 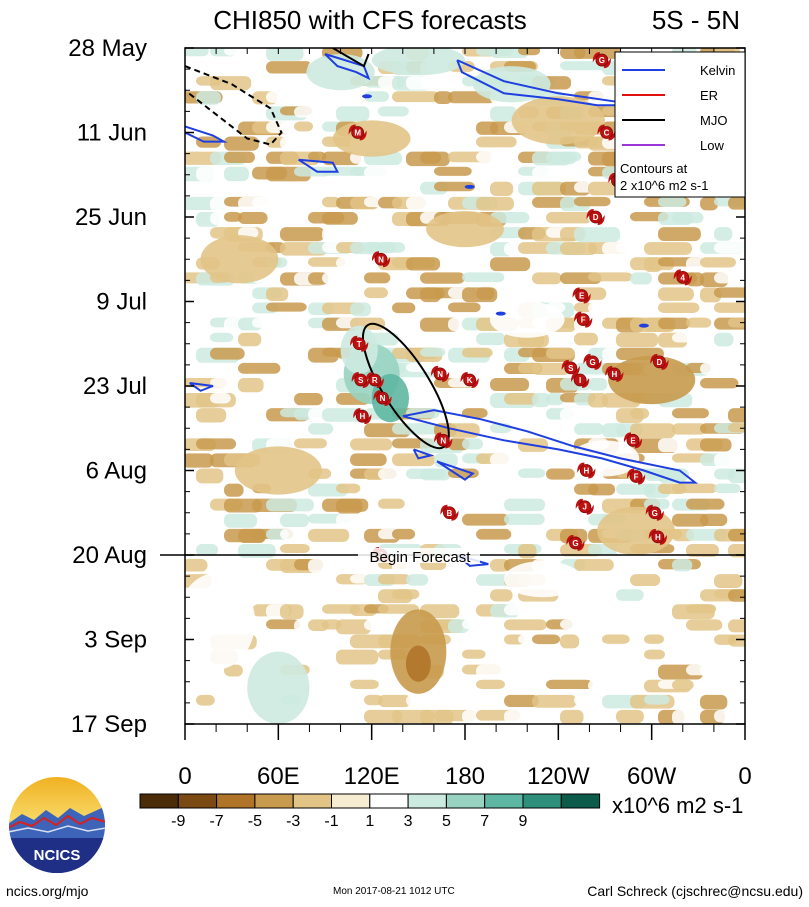 I want to click on storm-label: N, so click(x=383, y=398).